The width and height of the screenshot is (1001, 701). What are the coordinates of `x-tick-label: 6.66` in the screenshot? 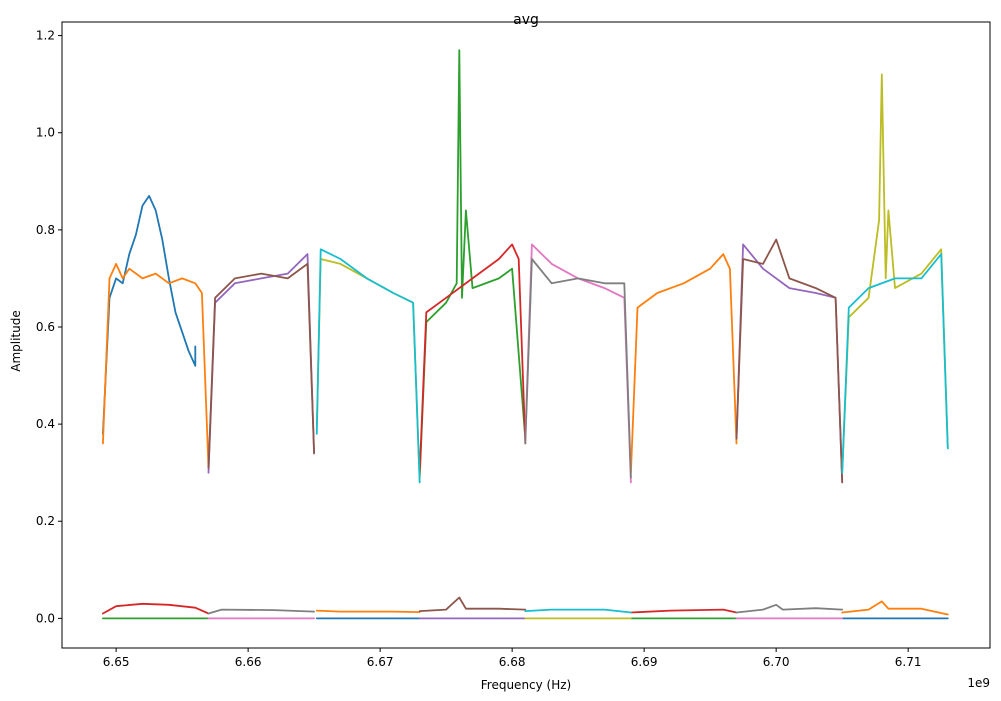 It's located at (248, 662).